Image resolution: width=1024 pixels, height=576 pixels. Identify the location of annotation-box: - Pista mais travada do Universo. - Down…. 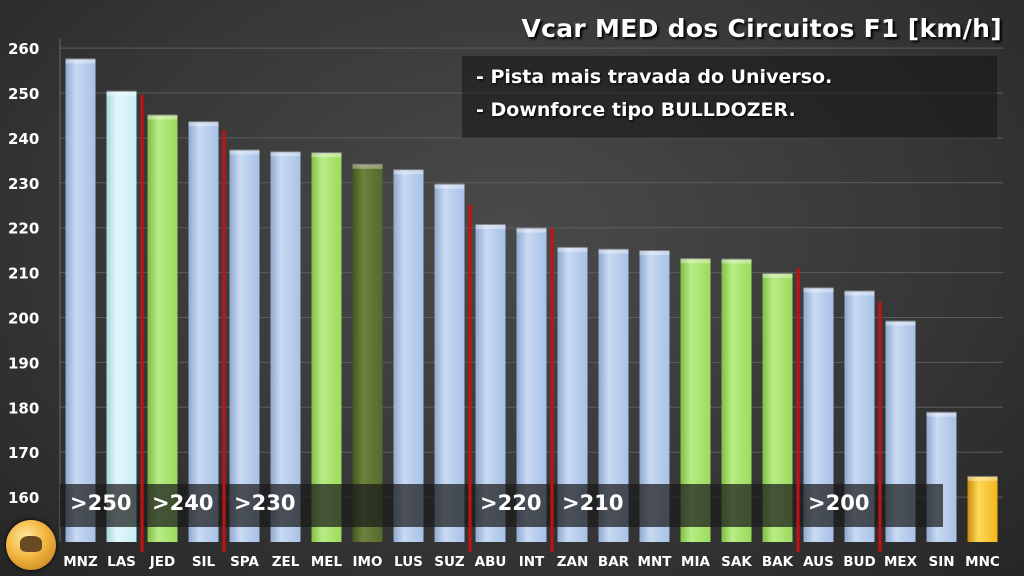
(729, 97).